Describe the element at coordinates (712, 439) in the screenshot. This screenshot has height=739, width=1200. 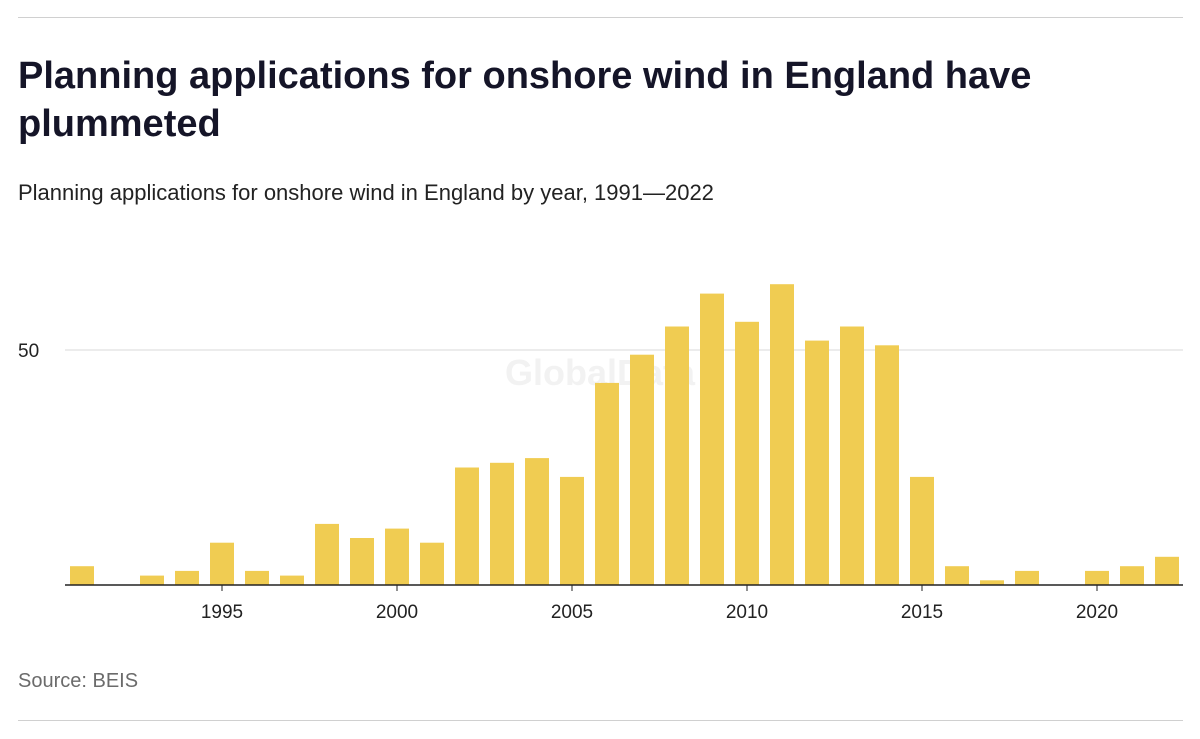
I see `bar-2009` at that location.